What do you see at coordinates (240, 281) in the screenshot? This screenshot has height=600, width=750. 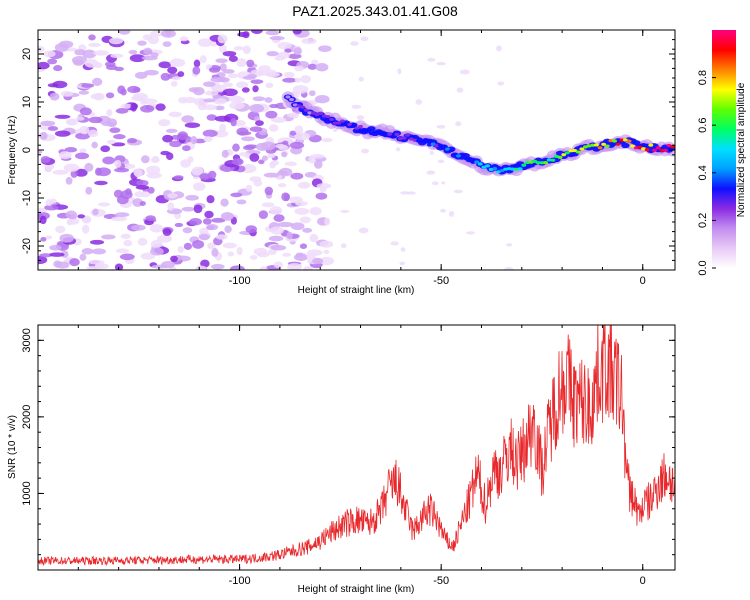 I see `x-tick-label: -100` at bounding box center [240, 281].